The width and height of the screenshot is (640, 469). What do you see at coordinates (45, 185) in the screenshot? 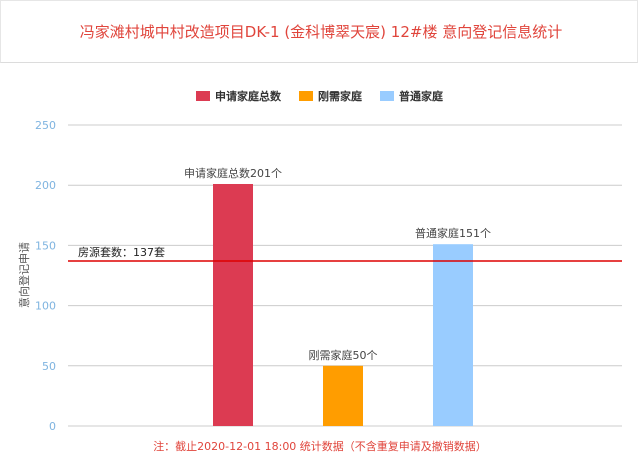
I see `y-tick-label: 200` at bounding box center [45, 185].